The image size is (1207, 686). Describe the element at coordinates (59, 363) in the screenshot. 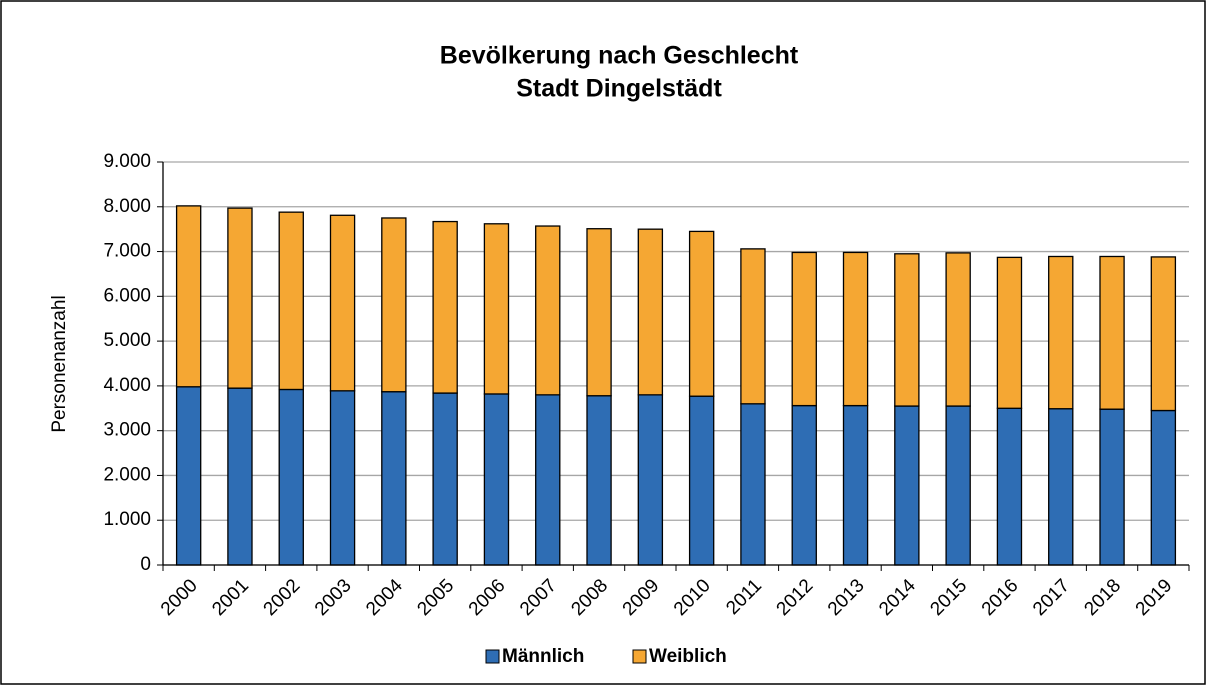

I see `y-axis-title: Personenanzahl` at that location.